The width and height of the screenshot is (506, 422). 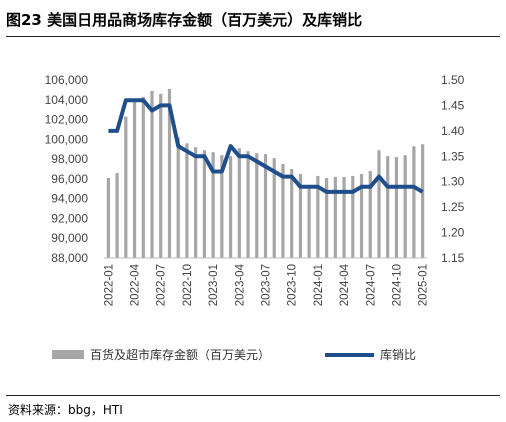 I want to click on right-y-tick-label: 1.50, so click(x=453, y=80).